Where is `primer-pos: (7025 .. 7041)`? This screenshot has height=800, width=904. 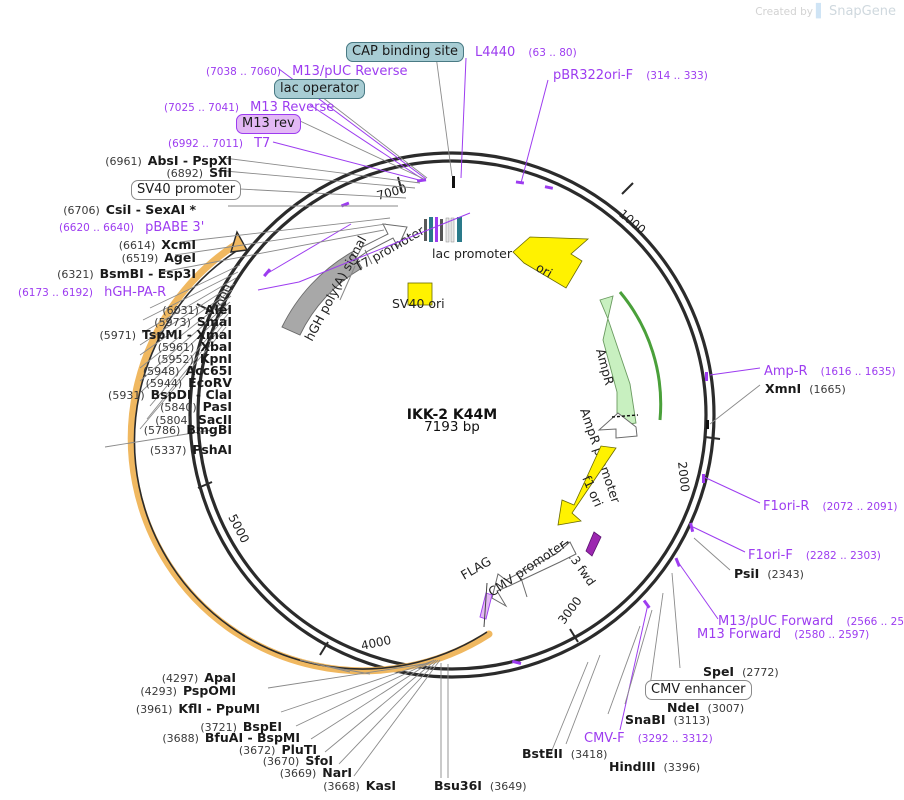
primer-pos: (7025 .. 7041) is located at coordinates (201, 108).